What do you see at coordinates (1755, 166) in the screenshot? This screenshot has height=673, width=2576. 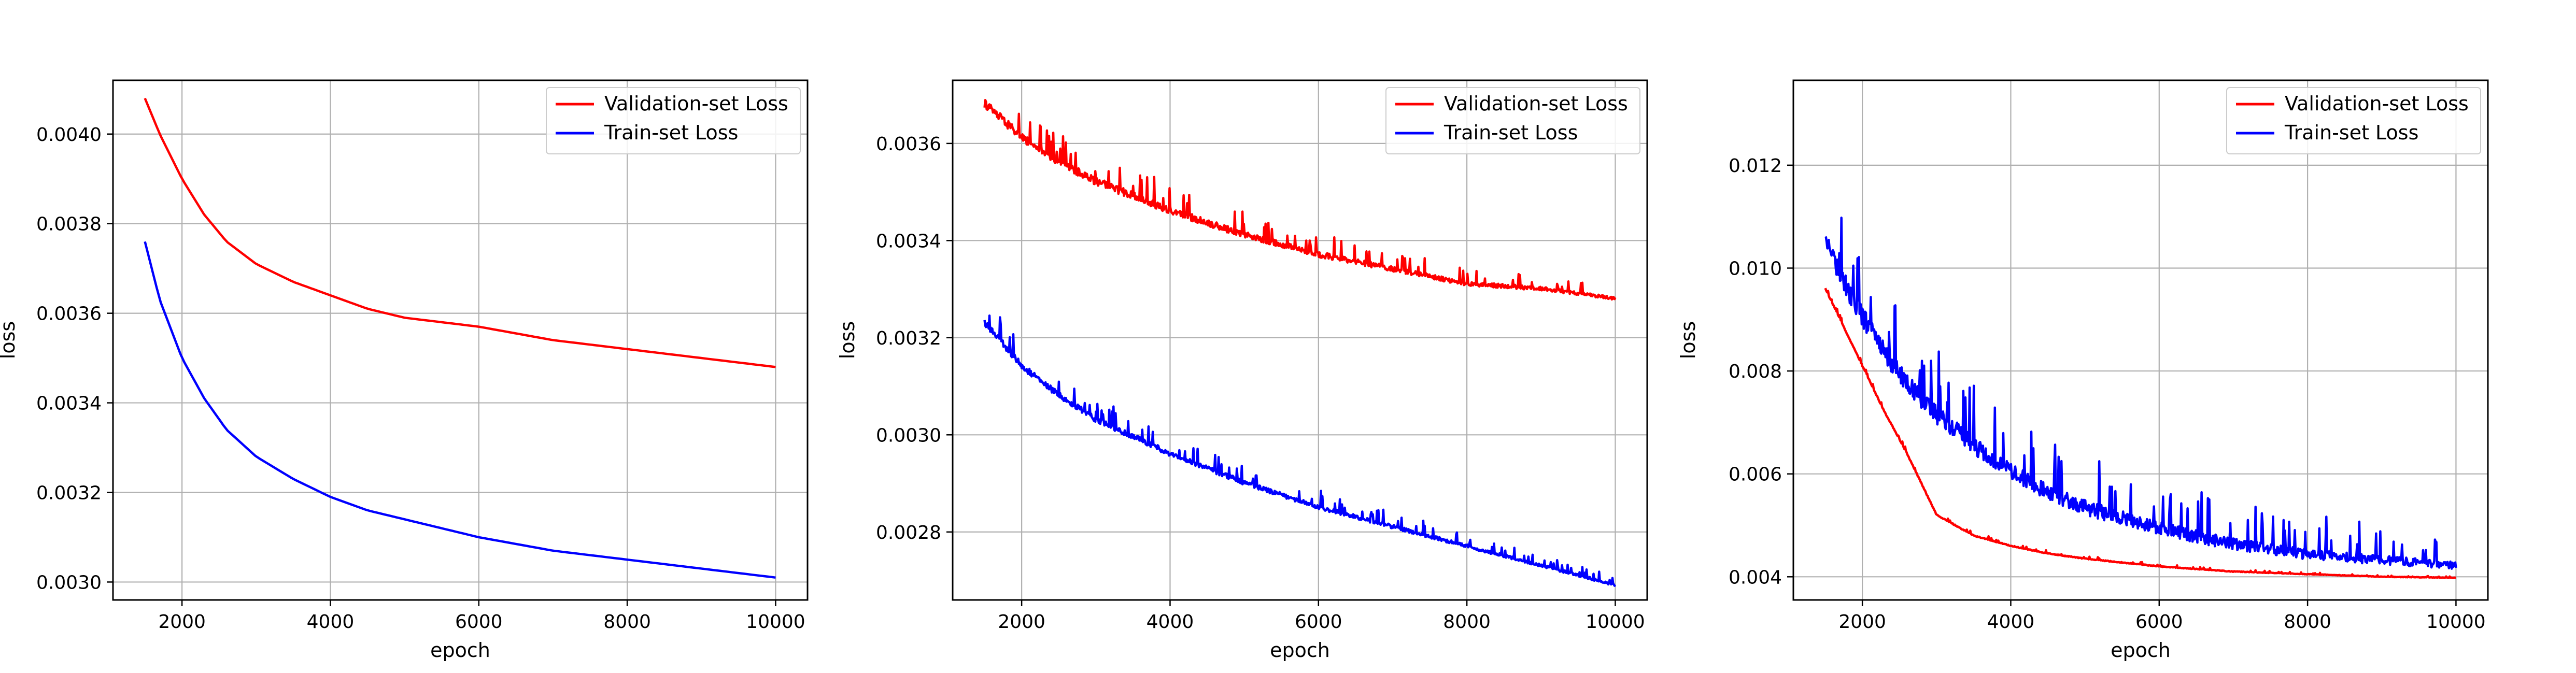 I see `y-tick-label: 0.012` at bounding box center [1755, 166].